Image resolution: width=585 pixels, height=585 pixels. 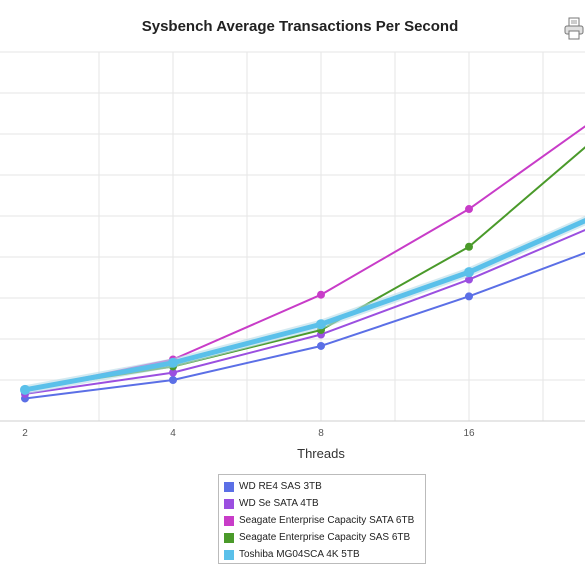 What do you see at coordinates (325, 537) in the screenshot?
I see `legend-label: Seagate Enterprise Capacity SAS 6TB` at bounding box center [325, 537].